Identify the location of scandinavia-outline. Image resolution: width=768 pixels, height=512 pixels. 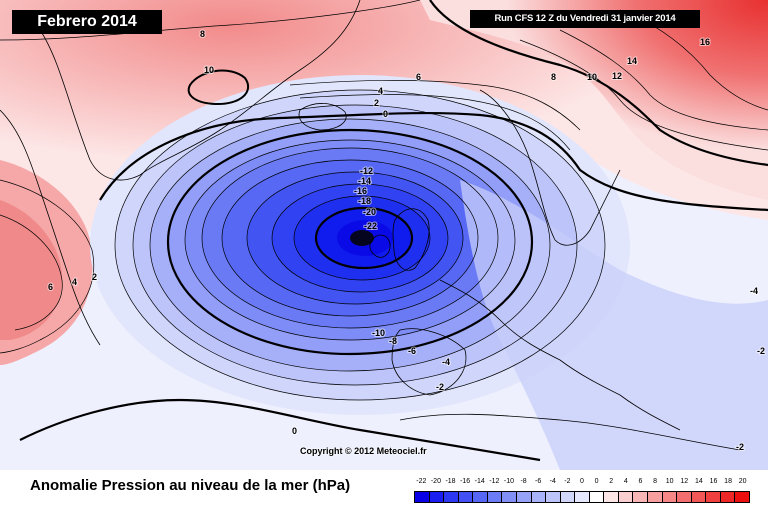
(550, 167).